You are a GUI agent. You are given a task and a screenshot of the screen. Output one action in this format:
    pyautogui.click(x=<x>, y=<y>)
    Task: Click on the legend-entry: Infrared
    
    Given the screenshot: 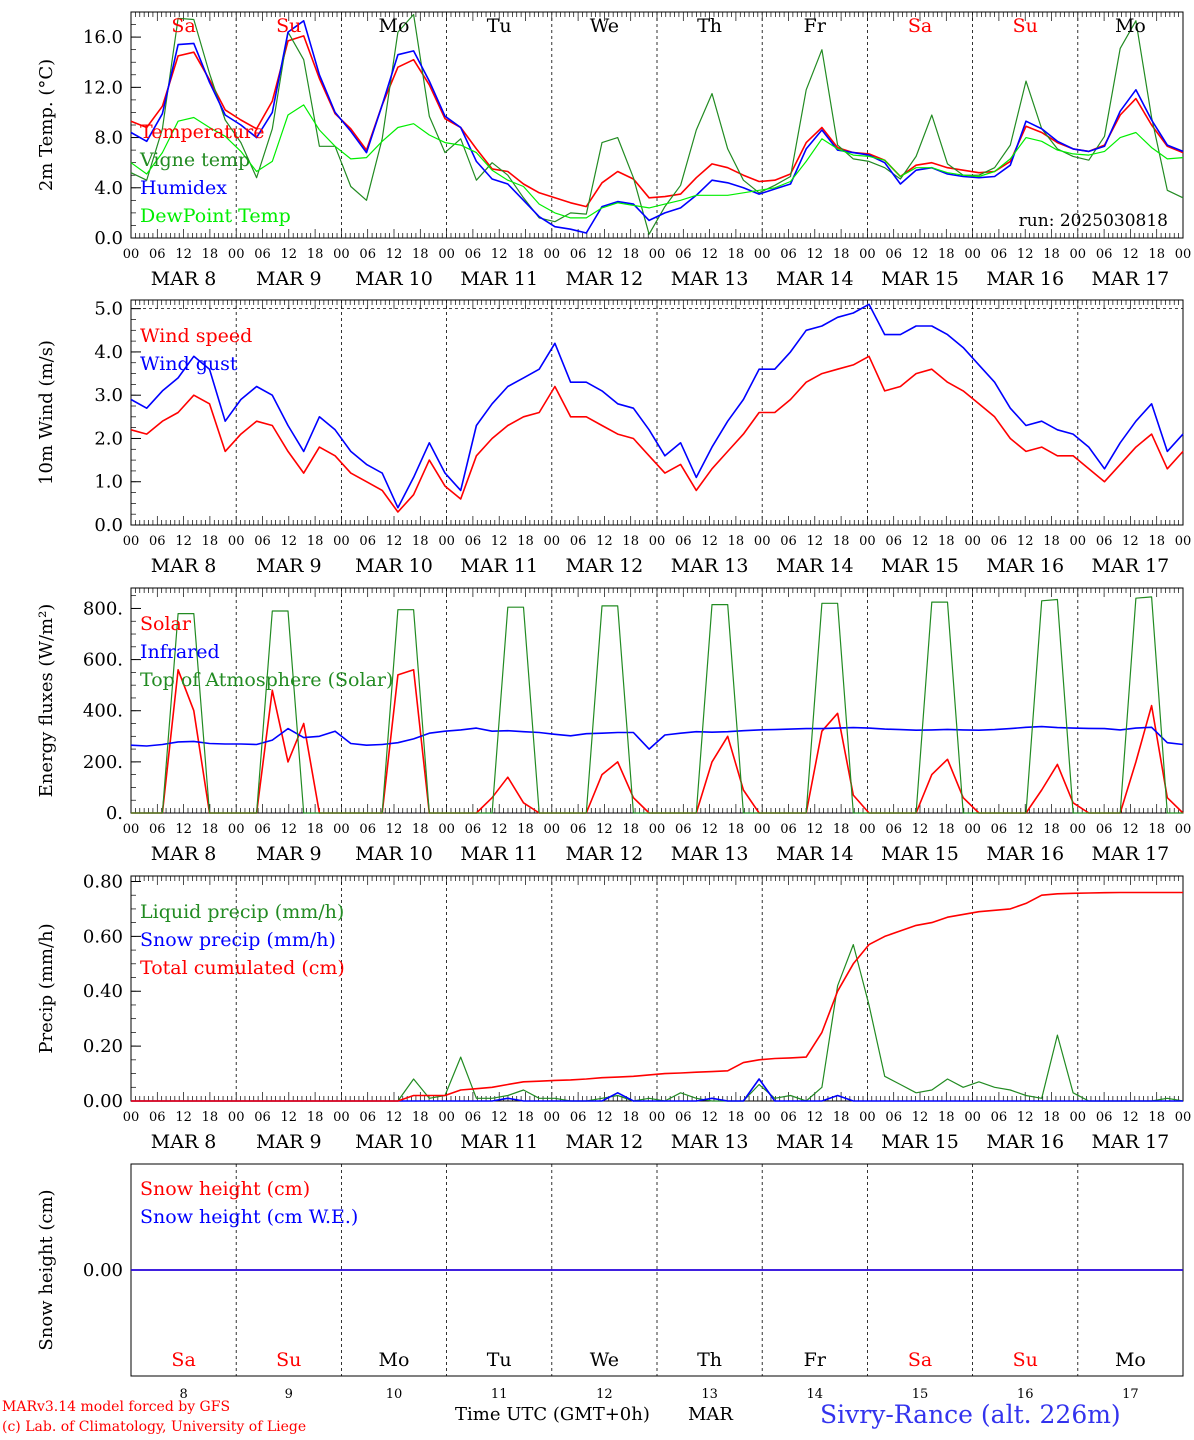 What is the action you would take?
    pyautogui.click(x=180, y=652)
    